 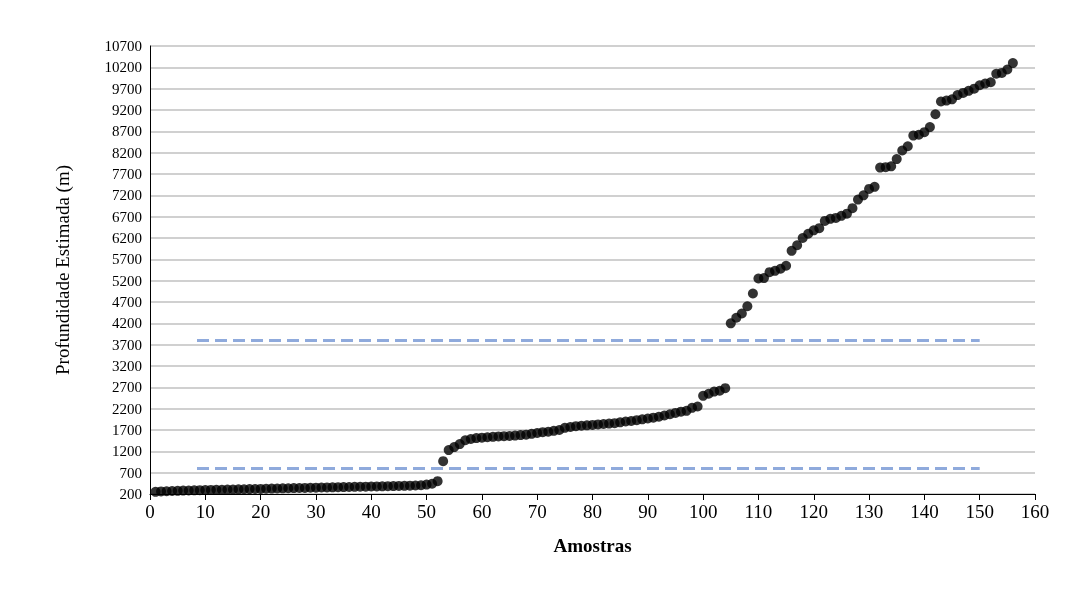 I want to click on x-tick-label: 40, so click(x=371, y=511).